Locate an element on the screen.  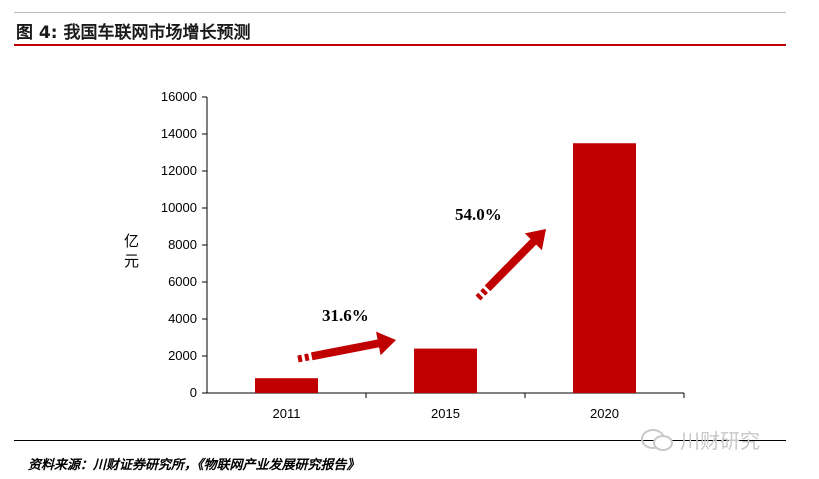
figure-title: 图 4: 我国车联网市场增长预测 is located at coordinates (133, 33).